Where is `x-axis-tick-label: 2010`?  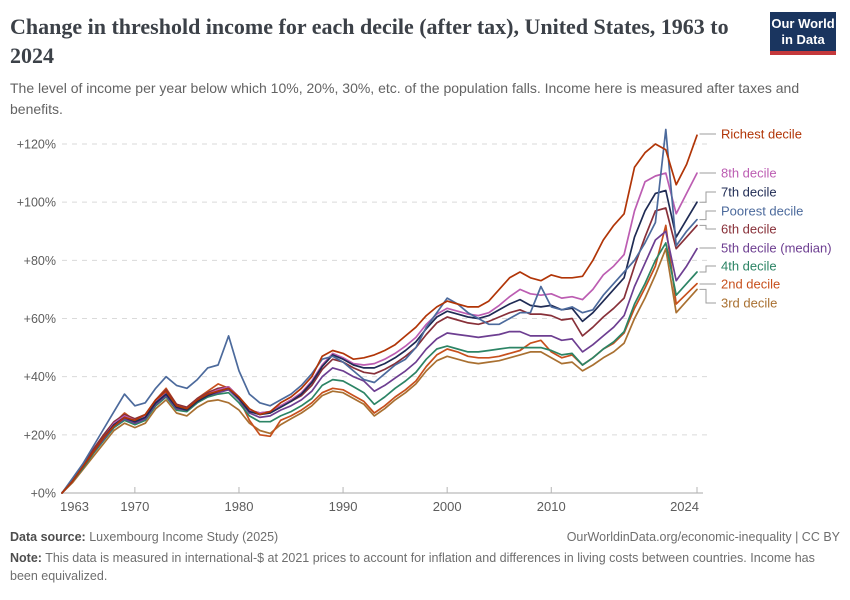 x-axis-tick-label: 2010 is located at coordinates (551, 506).